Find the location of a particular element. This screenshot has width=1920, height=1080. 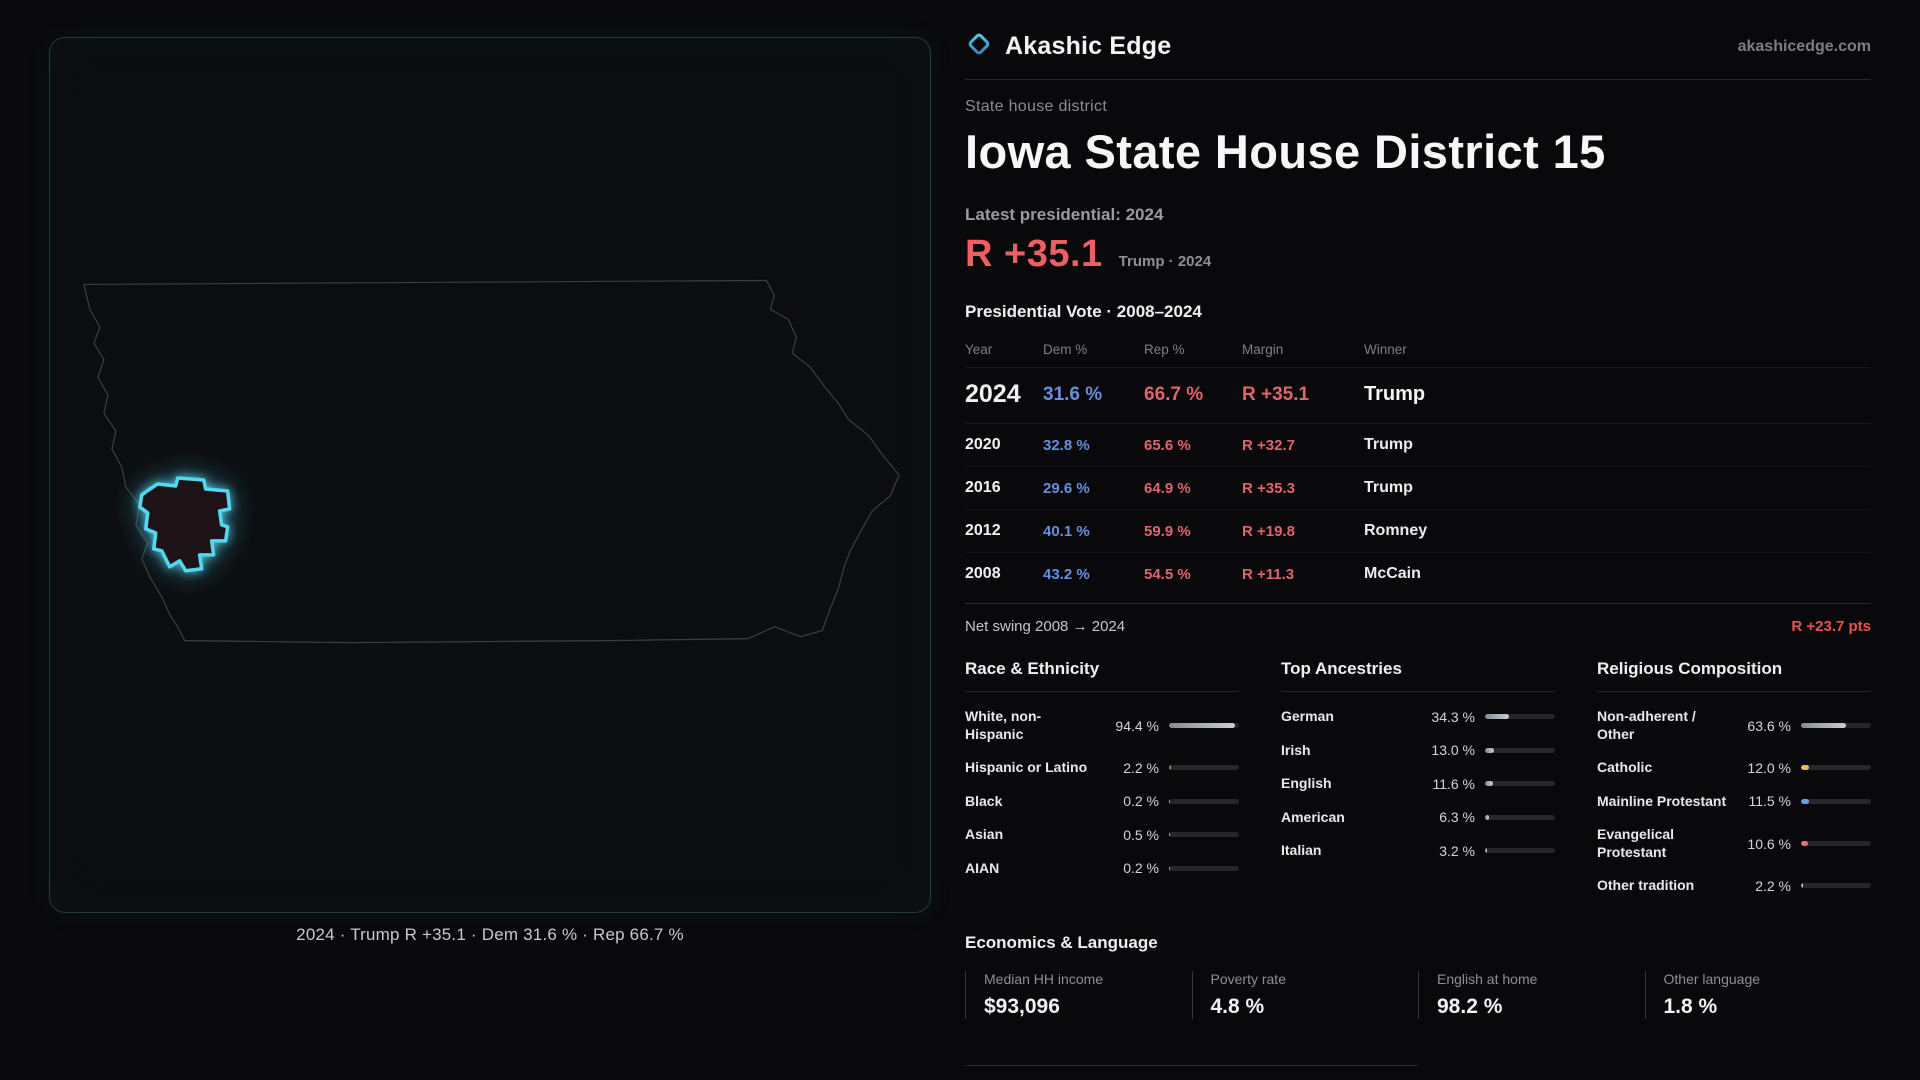

demo-label: Italian is located at coordinates (1301, 850).